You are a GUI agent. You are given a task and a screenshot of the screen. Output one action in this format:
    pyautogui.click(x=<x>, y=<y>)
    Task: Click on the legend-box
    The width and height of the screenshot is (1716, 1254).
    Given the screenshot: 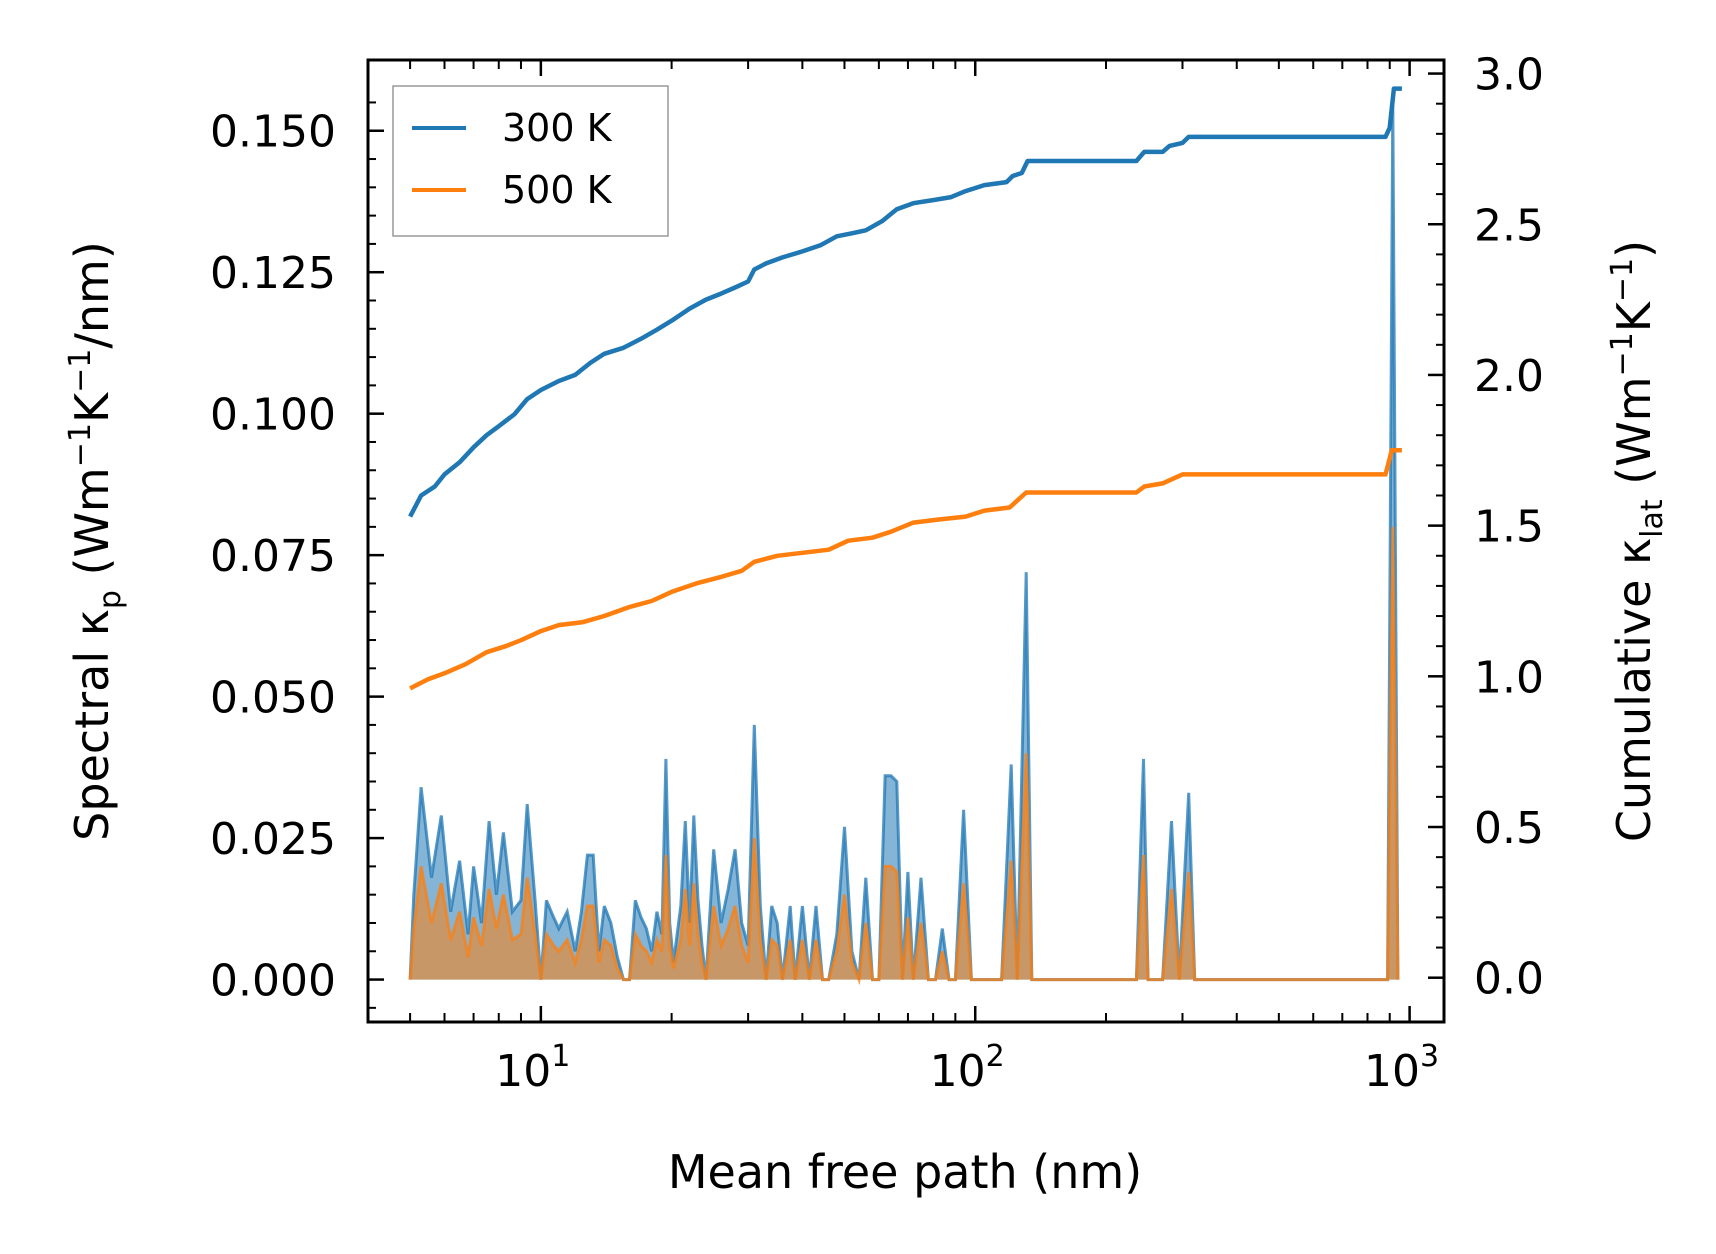 What is the action you would take?
    pyautogui.click(x=530, y=161)
    